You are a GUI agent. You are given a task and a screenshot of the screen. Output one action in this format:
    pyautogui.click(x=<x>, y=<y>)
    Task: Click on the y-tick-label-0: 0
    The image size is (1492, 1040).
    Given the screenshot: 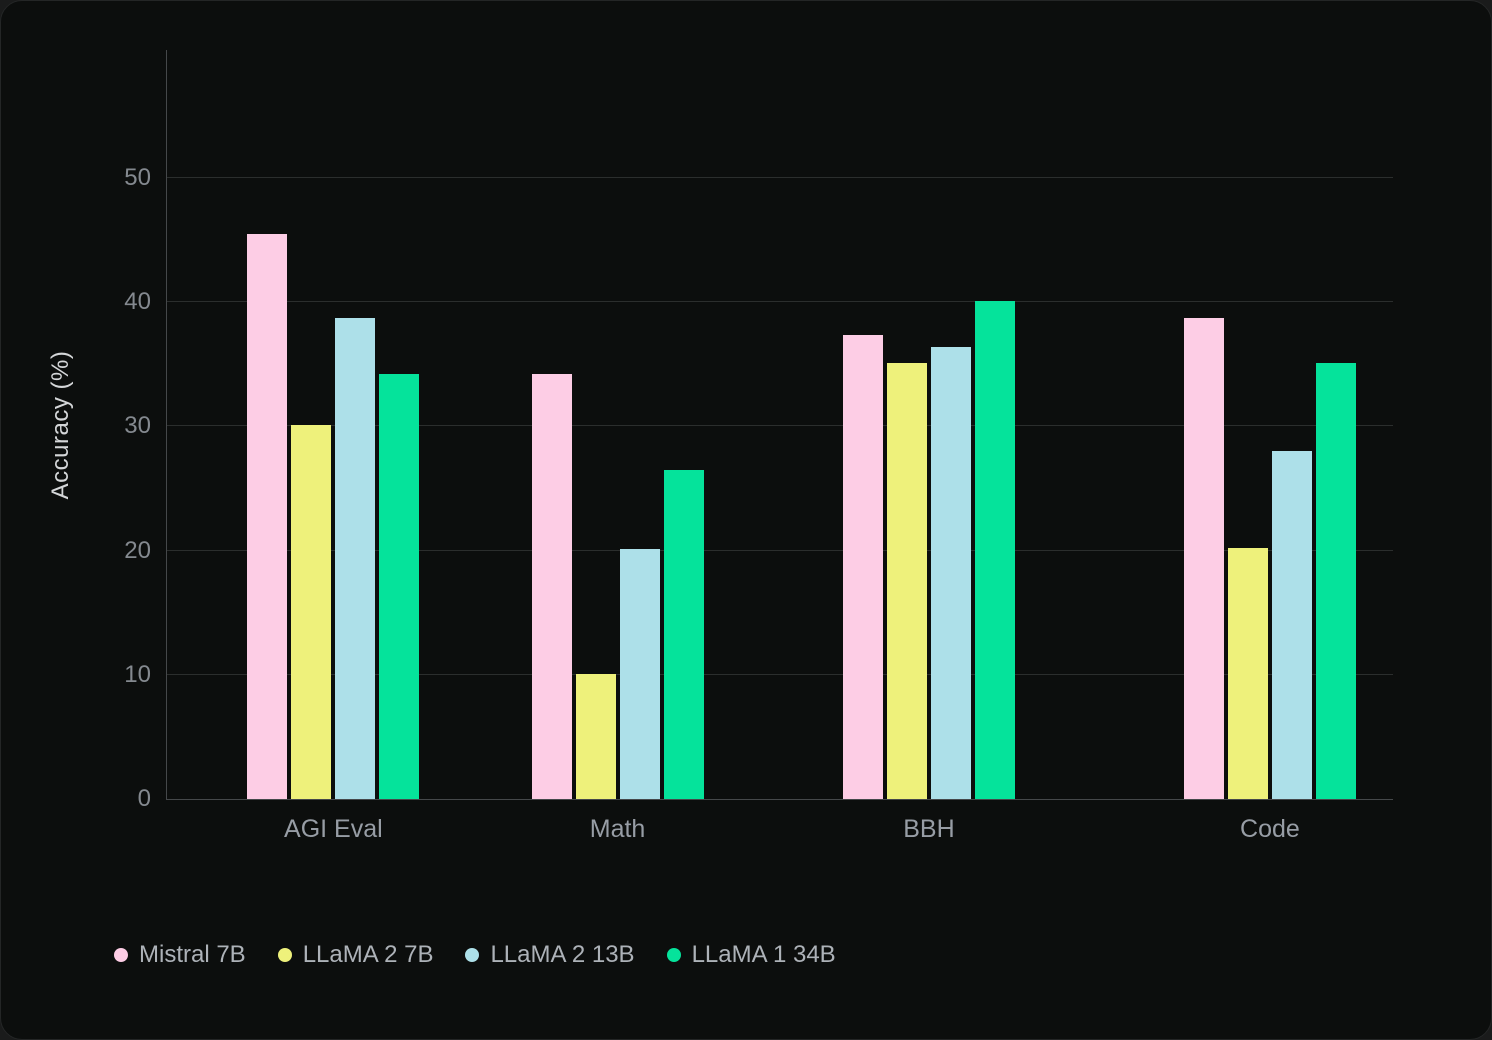 What is the action you would take?
    pyautogui.click(x=144, y=798)
    